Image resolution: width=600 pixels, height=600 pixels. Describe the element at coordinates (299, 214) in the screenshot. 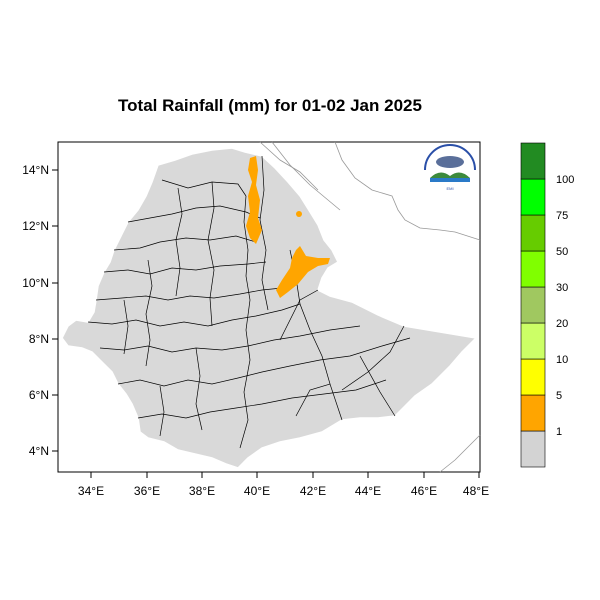

I see `rain-patch-small` at that location.